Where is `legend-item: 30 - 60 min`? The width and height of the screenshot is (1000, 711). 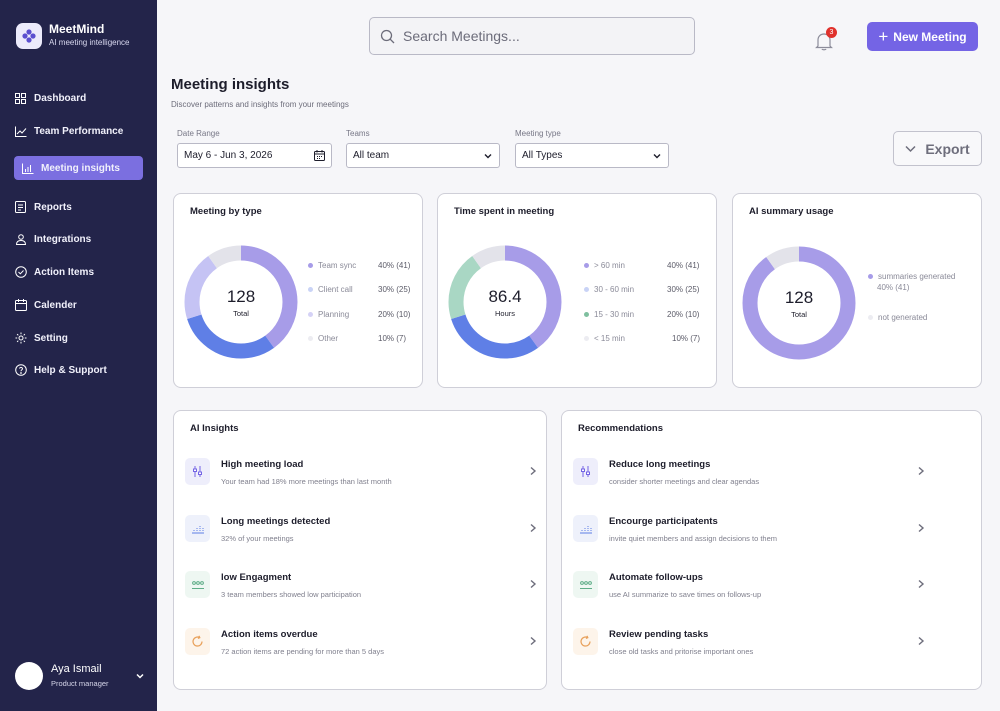 legend-item: 30 - 60 min is located at coordinates (609, 289).